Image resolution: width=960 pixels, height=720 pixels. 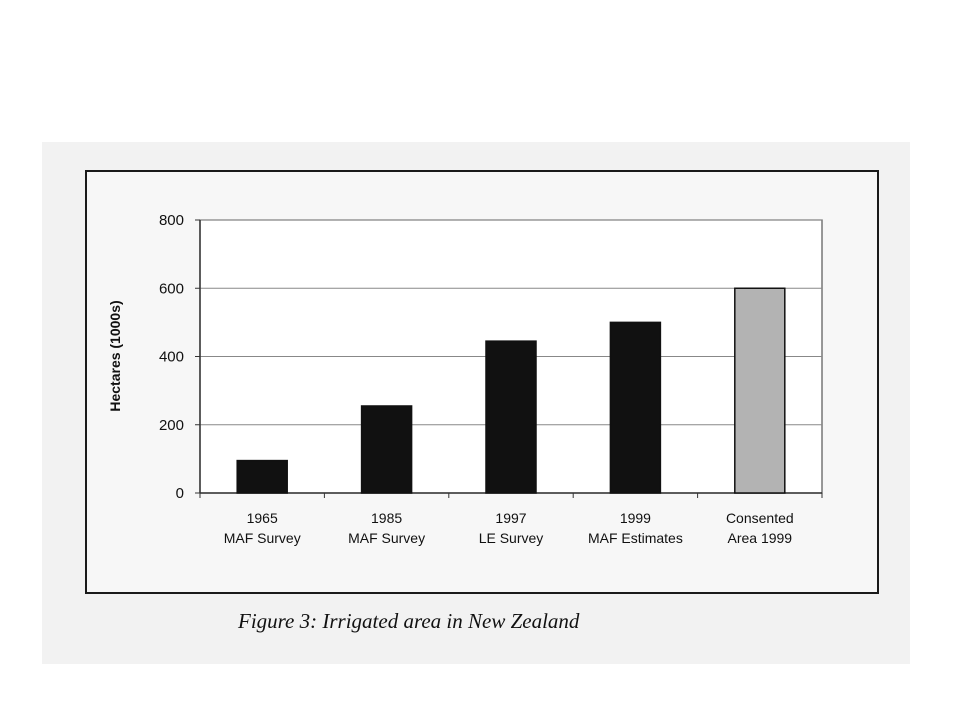 I want to click on x-tick-label: Consented Area 1999, so click(x=760, y=528).